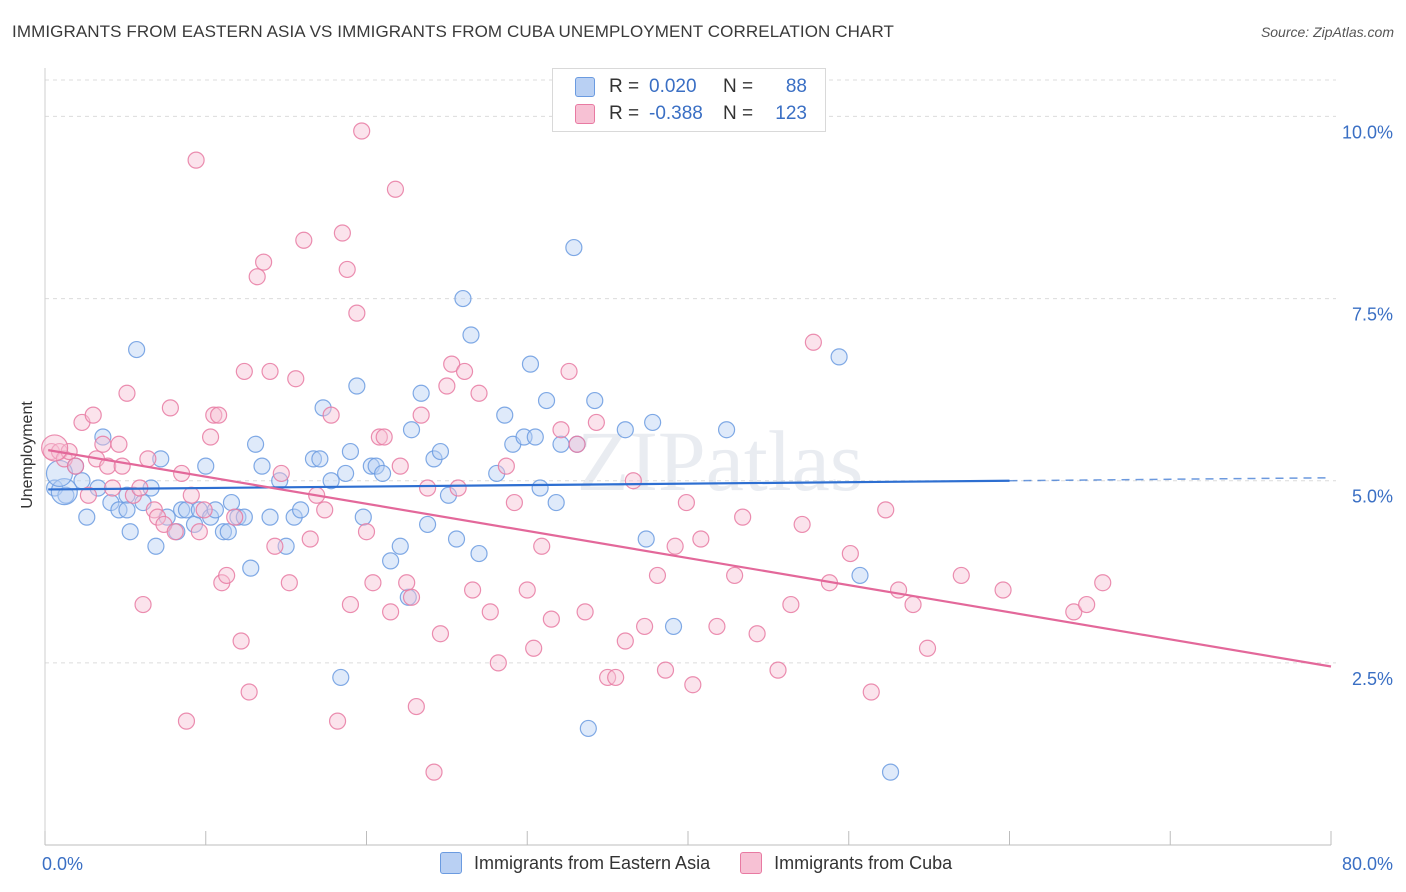 This screenshot has width=1406, height=892. What do you see at coordinates (720, 461) in the screenshot?
I see `watermark: ZIPatlas` at bounding box center [720, 461].